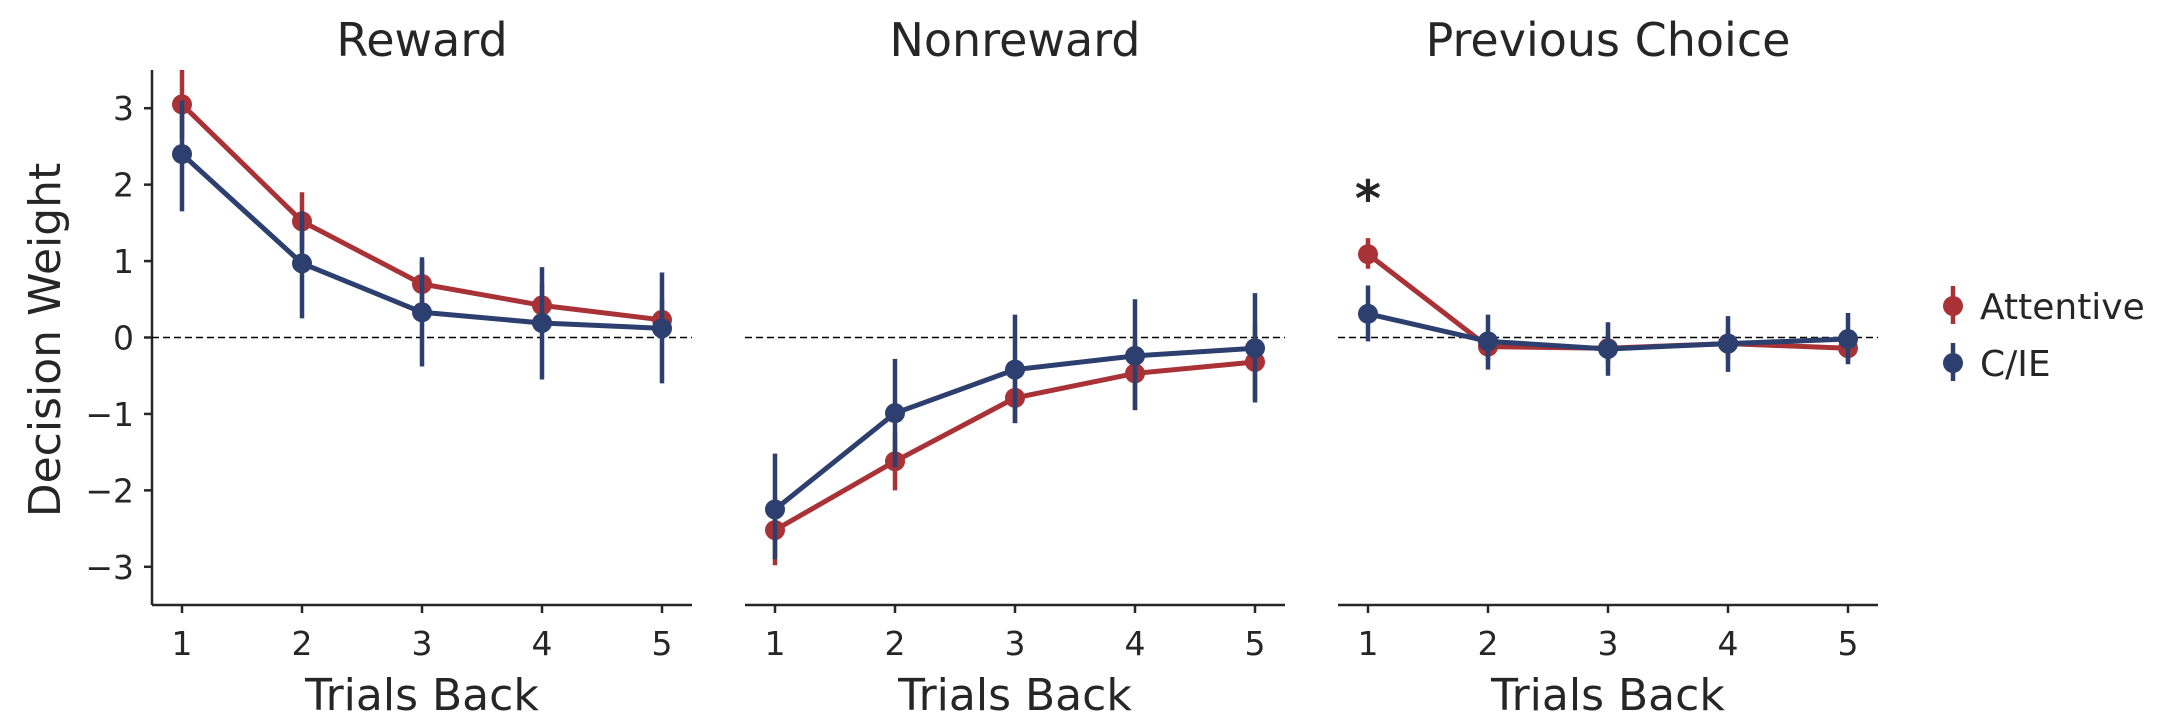 The image size is (2160, 720). Describe the element at coordinates (109, 567) in the screenshot. I see `y-tick-label: −3` at that location.